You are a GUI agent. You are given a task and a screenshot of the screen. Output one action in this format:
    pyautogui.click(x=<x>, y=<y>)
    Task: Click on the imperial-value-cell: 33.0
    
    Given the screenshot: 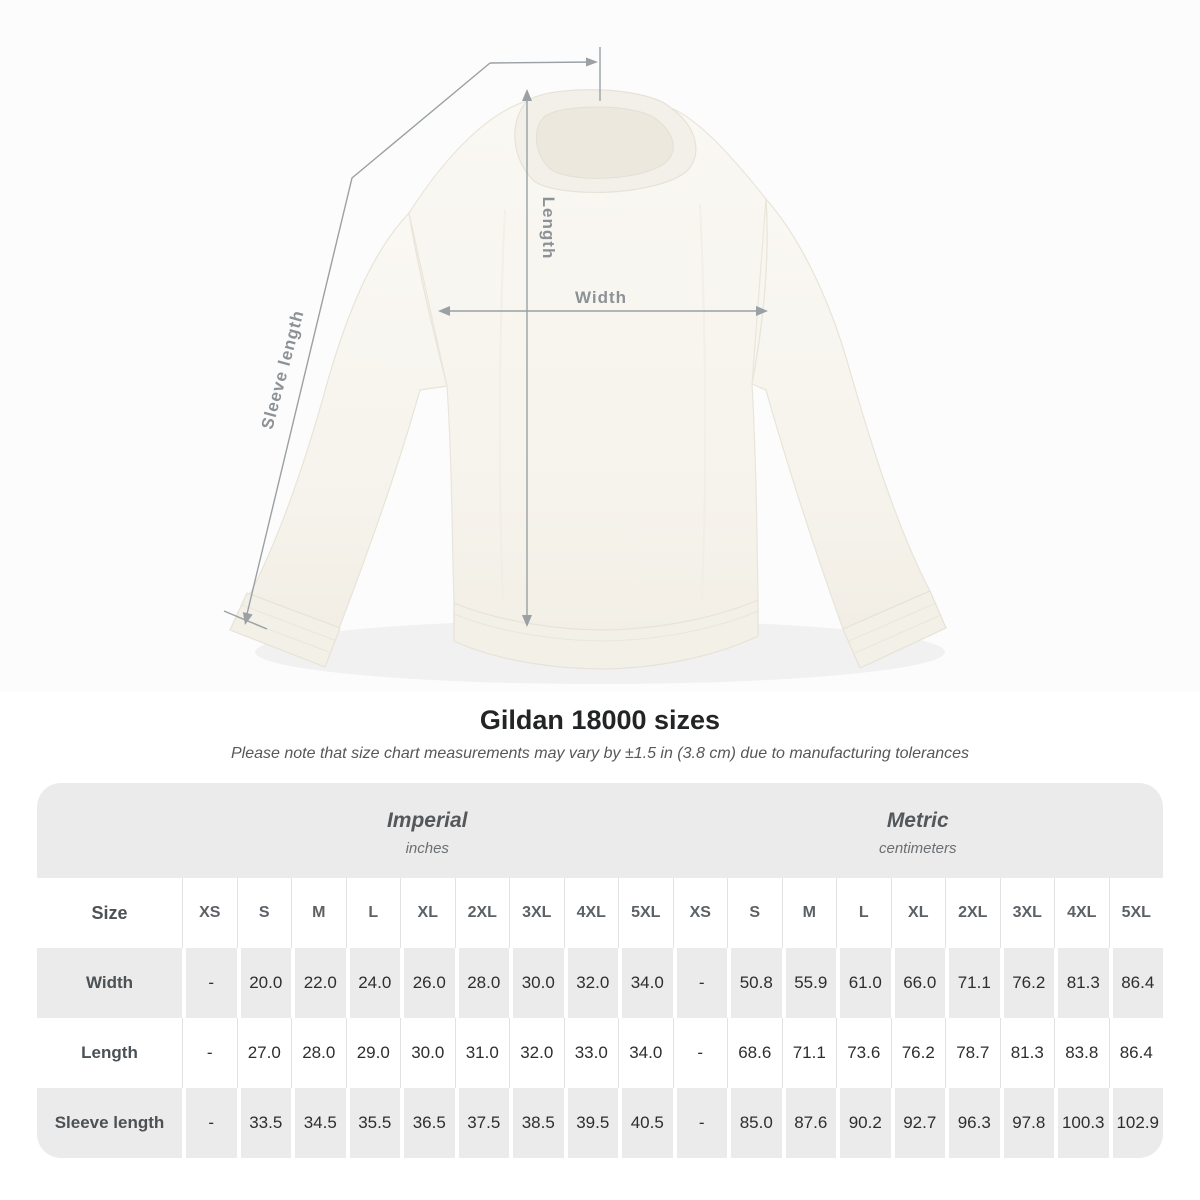 What is the action you would take?
    pyautogui.click(x=590, y=1053)
    